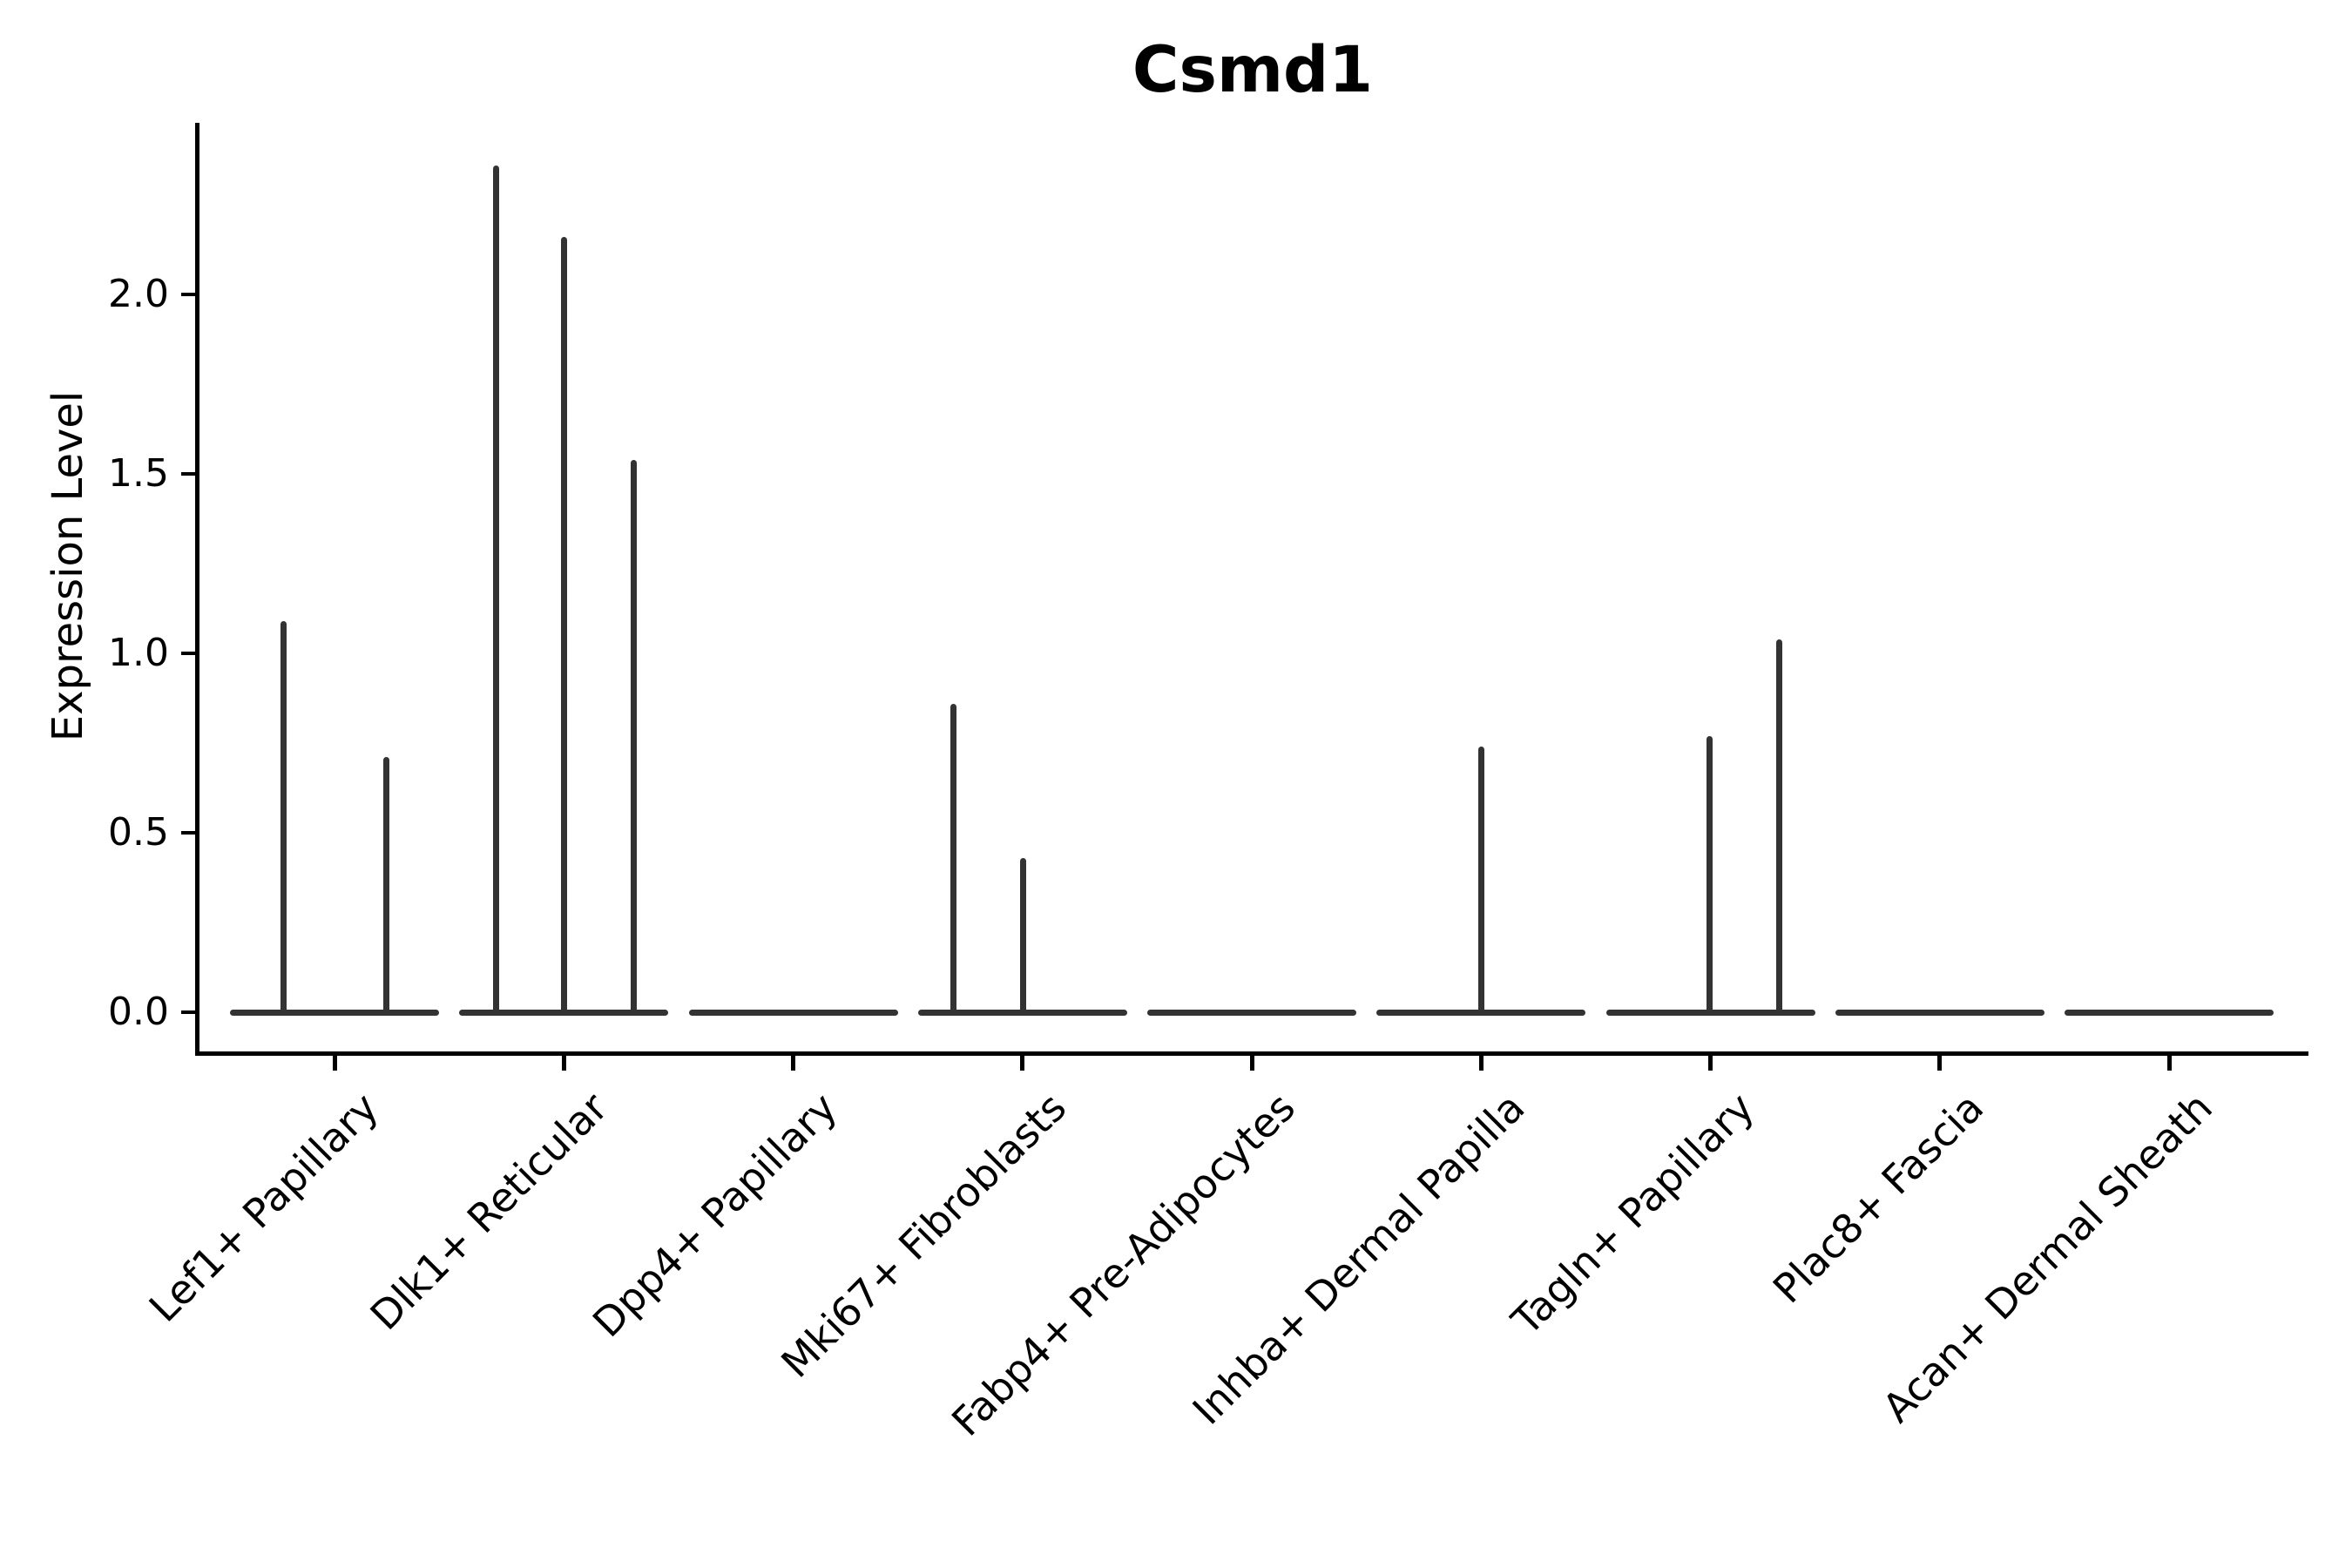  I want to click on y-tick-label: 0.5, so click(138, 832).